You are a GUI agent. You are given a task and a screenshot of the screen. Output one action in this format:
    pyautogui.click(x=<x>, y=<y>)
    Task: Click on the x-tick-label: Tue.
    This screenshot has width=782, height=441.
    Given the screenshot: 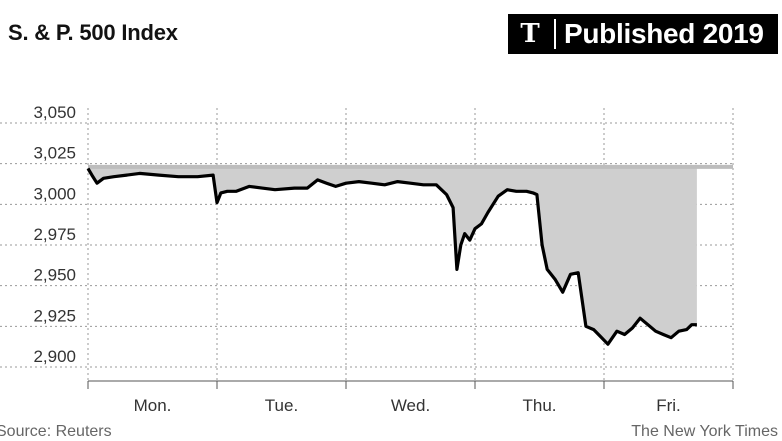 What is the action you would take?
    pyautogui.click(x=281, y=405)
    